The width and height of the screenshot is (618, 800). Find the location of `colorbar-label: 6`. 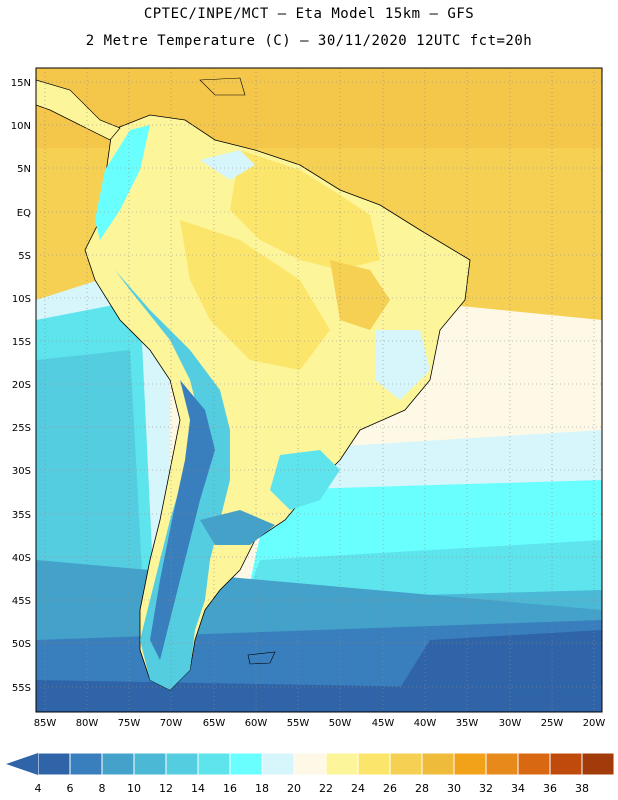

colorbar-label: 6 is located at coordinates (70, 788).